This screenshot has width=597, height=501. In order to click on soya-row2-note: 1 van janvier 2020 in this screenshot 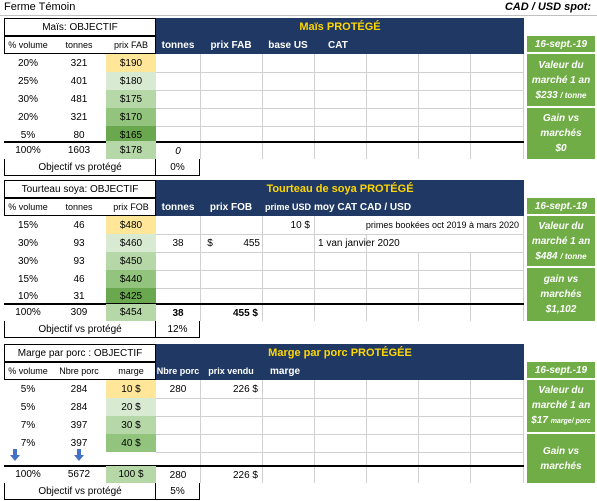, I will do `click(359, 243)`.